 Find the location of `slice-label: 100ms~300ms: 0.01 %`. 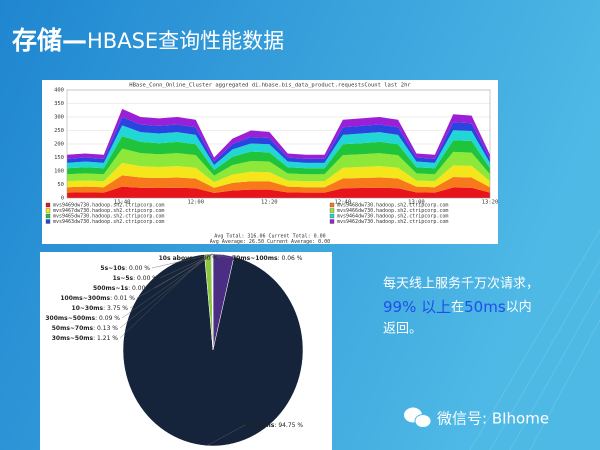

slice-label: 100ms~300ms: 0.01 % is located at coordinates (97, 298).